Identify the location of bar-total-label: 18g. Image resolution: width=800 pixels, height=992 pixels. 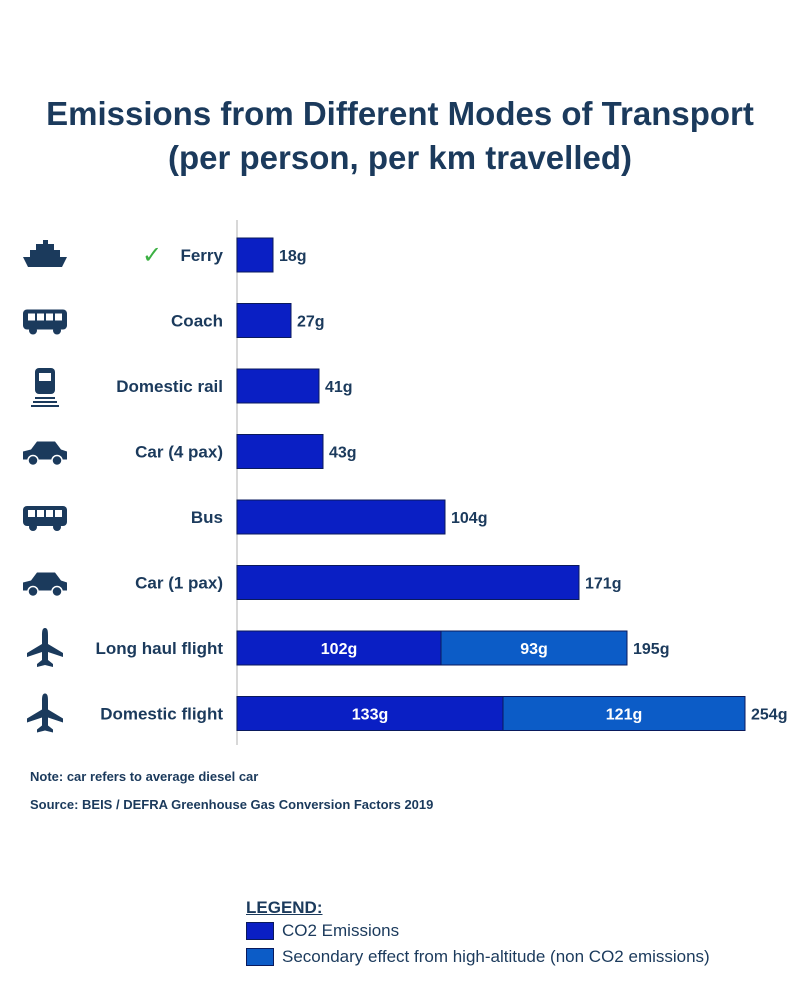
(293, 256).